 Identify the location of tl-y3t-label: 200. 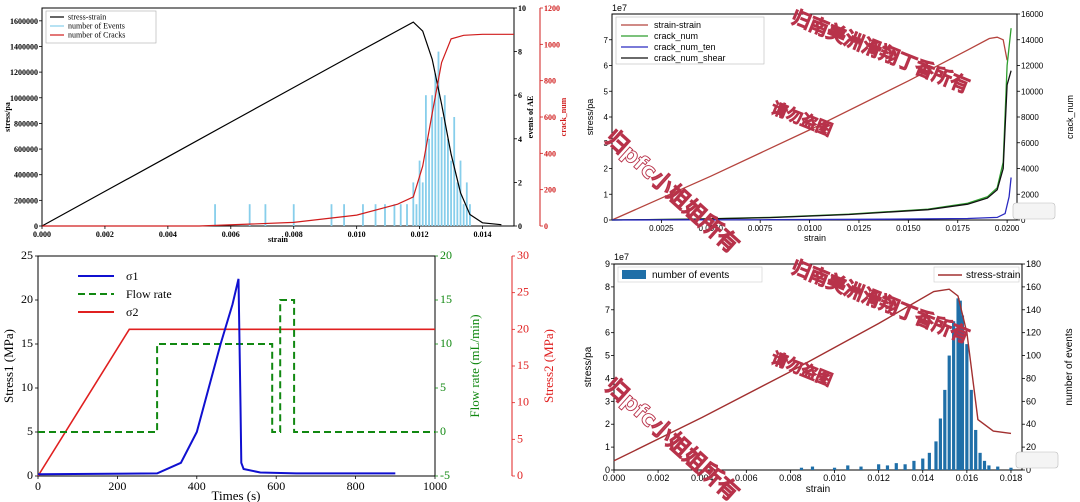
(550, 190).